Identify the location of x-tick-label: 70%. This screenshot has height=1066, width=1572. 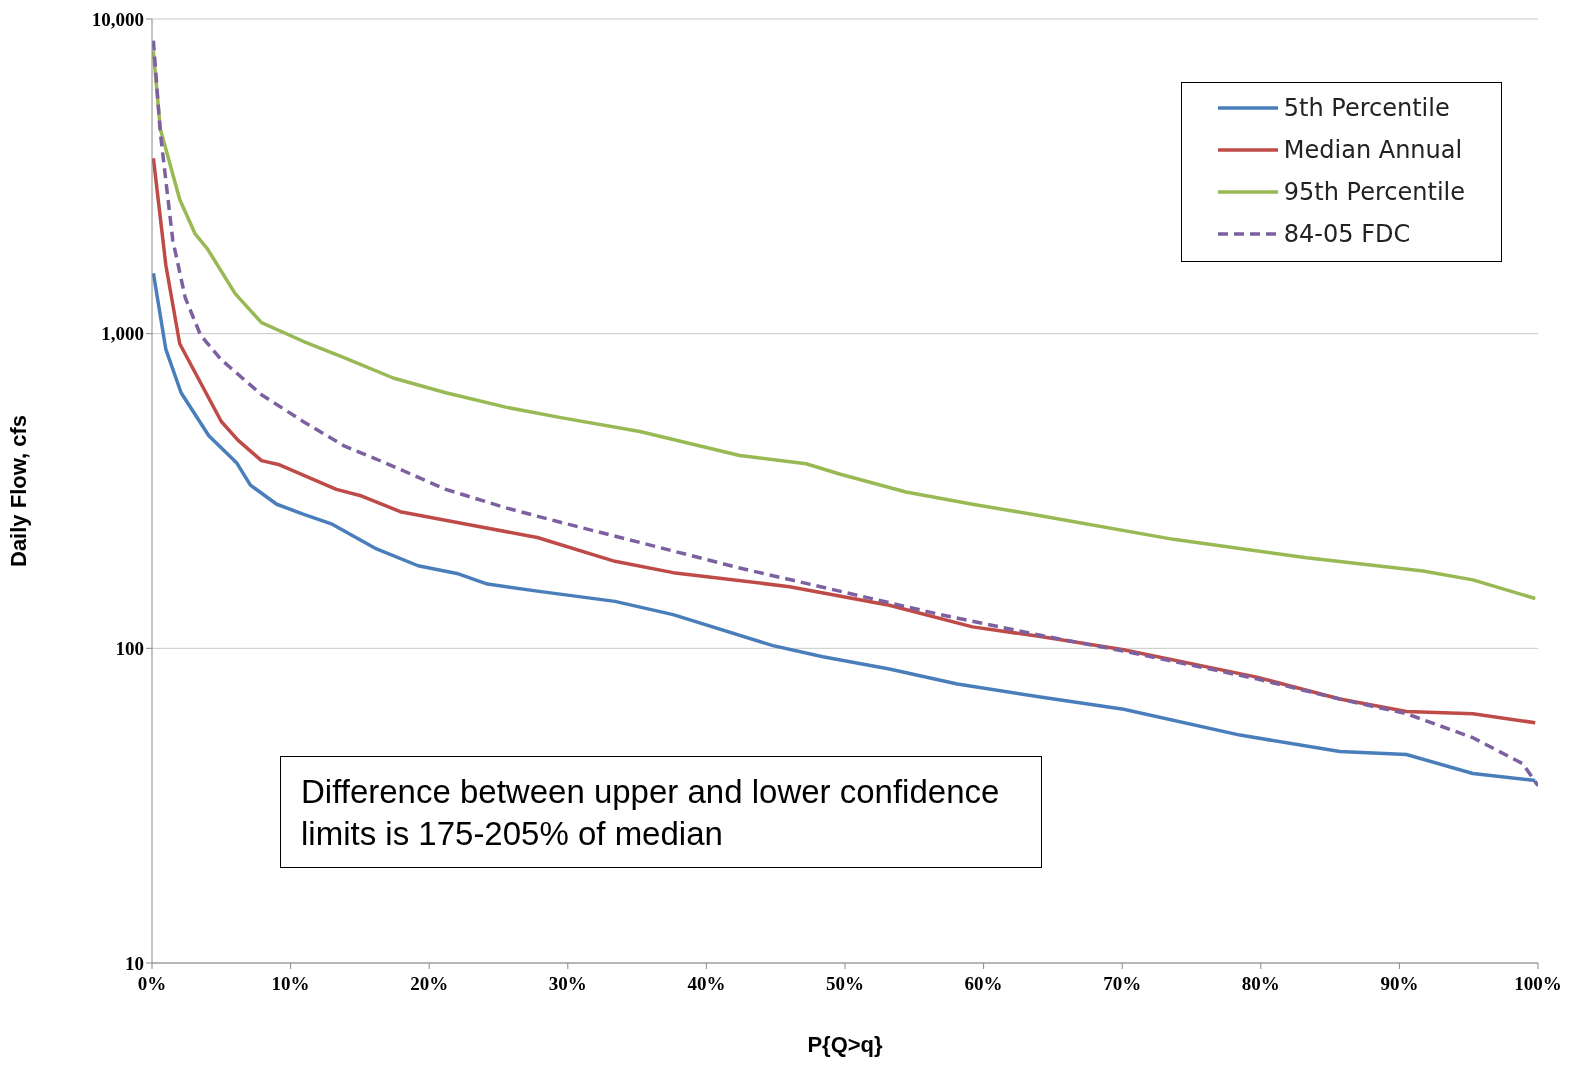
(1122, 984).